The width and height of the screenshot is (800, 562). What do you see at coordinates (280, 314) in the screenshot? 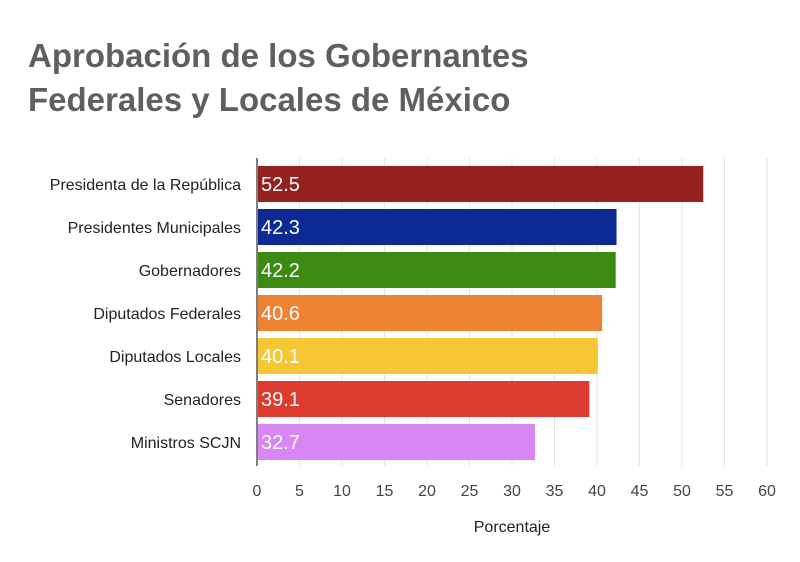
I see `data-label: 40.6` at bounding box center [280, 314].